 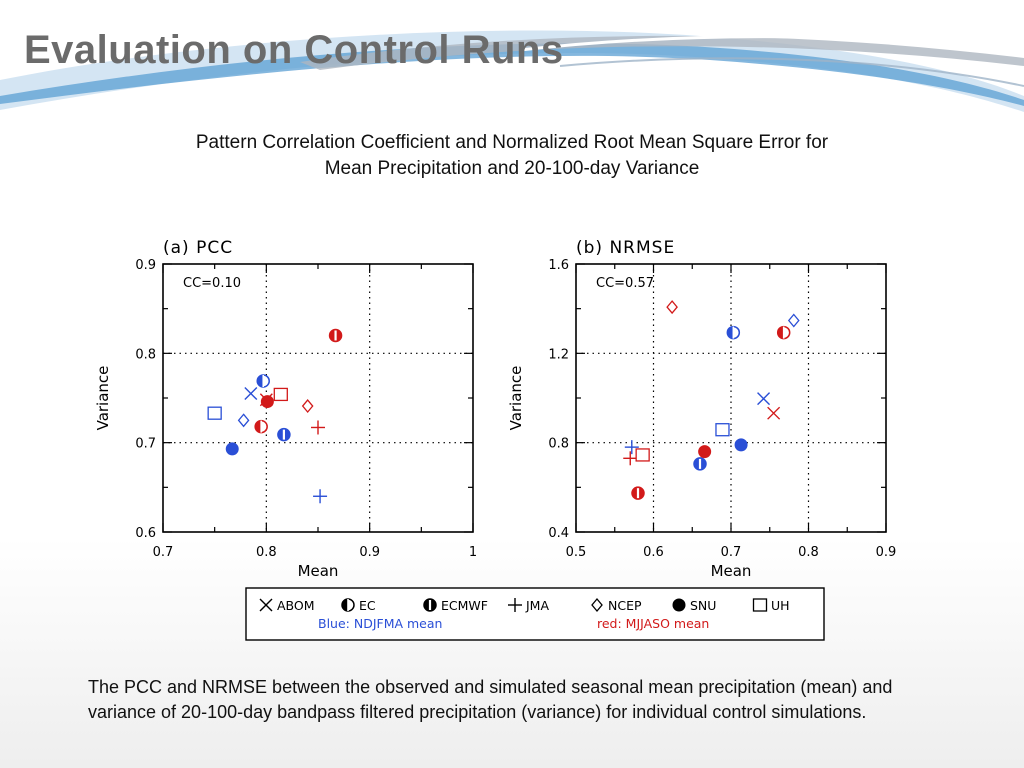 I want to click on cc-annotation: CC=0.10, so click(x=212, y=283).